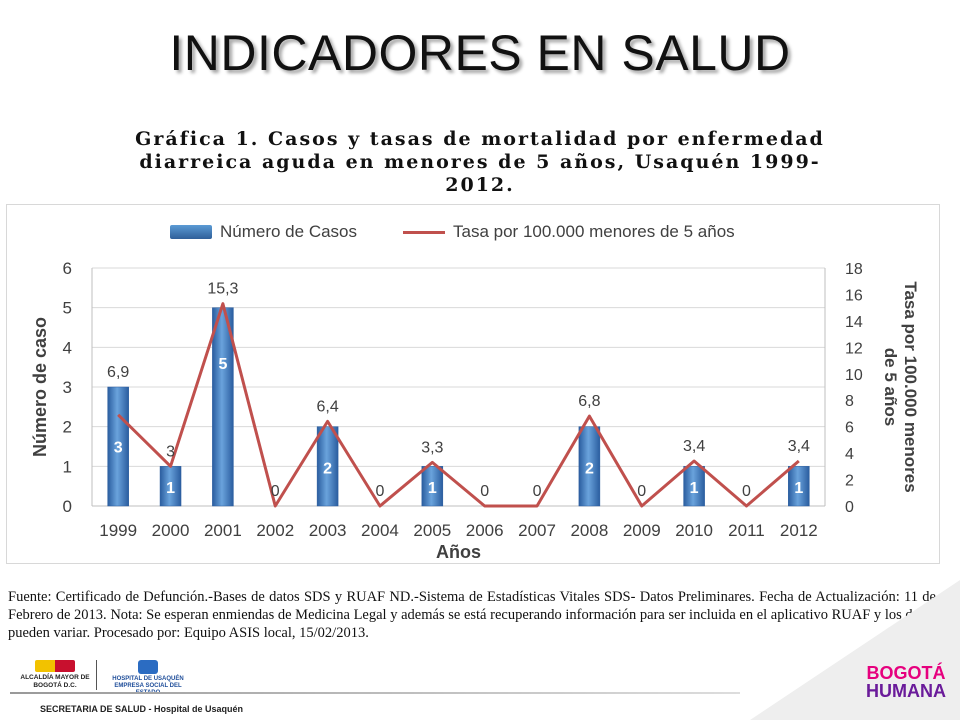 The image size is (960, 720). Describe the element at coordinates (537, 530) in the screenshot. I see `x-tick-label: 2007` at that location.